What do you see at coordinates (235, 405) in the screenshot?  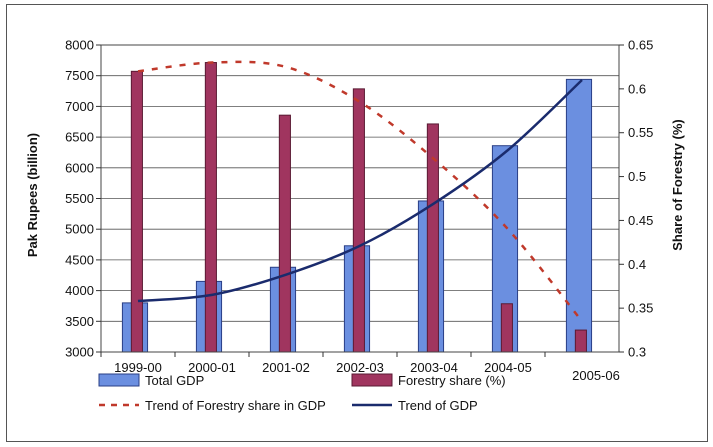 I see `legend-label-forestry-trend: Trend of Forestry share in GDP` at bounding box center [235, 405].